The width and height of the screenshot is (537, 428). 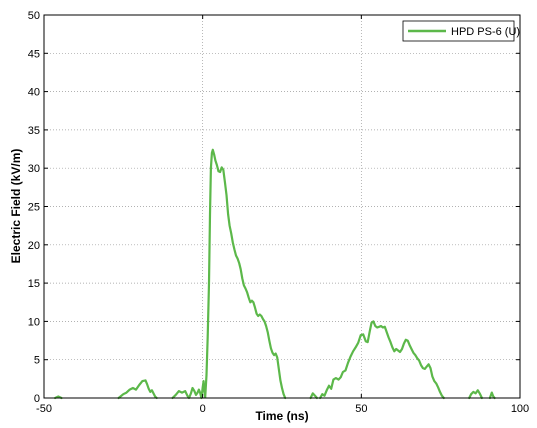 What do you see at coordinates (34, 16) in the screenshot?
I see `y-tick-label: 50` at bounding box center [34, 16].